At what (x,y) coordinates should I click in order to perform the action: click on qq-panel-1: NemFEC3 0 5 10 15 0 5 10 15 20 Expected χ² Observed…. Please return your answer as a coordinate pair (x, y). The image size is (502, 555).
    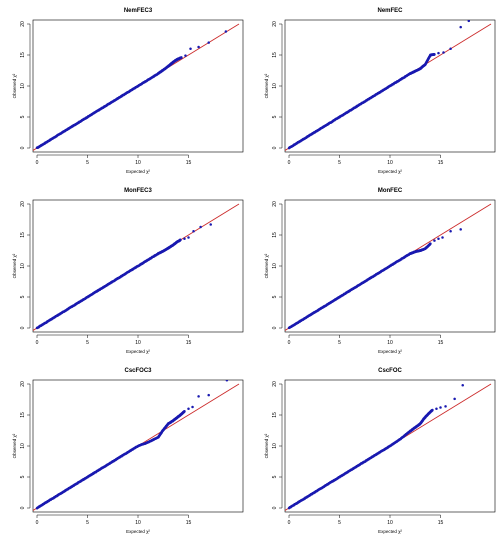
    Looking at the image, I should click on (128, 91).